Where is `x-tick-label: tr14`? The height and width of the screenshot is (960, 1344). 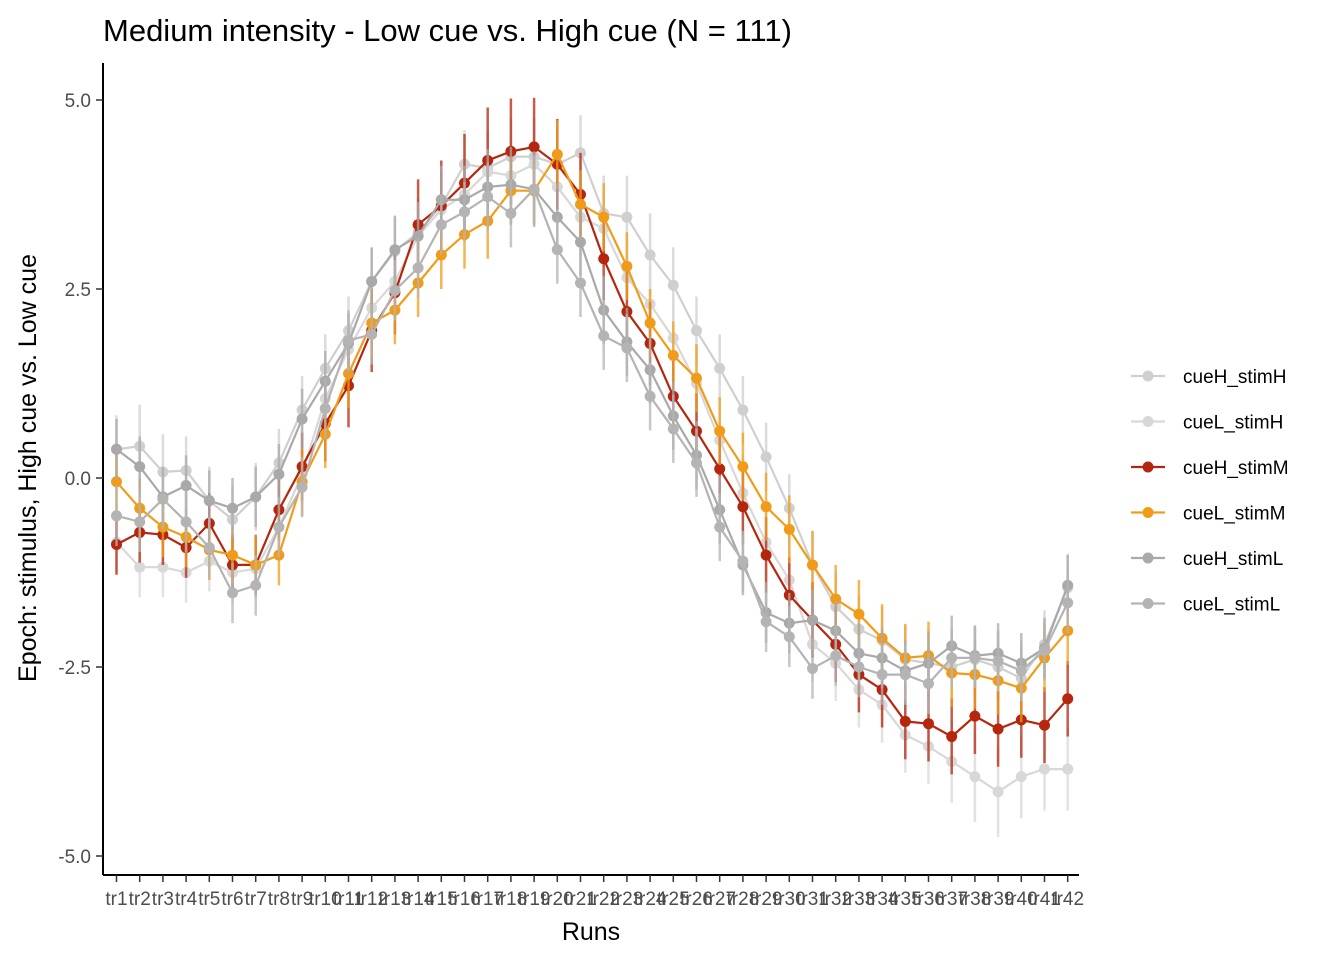
x-tick-label: tr14 is located at coordinates (418, 899).